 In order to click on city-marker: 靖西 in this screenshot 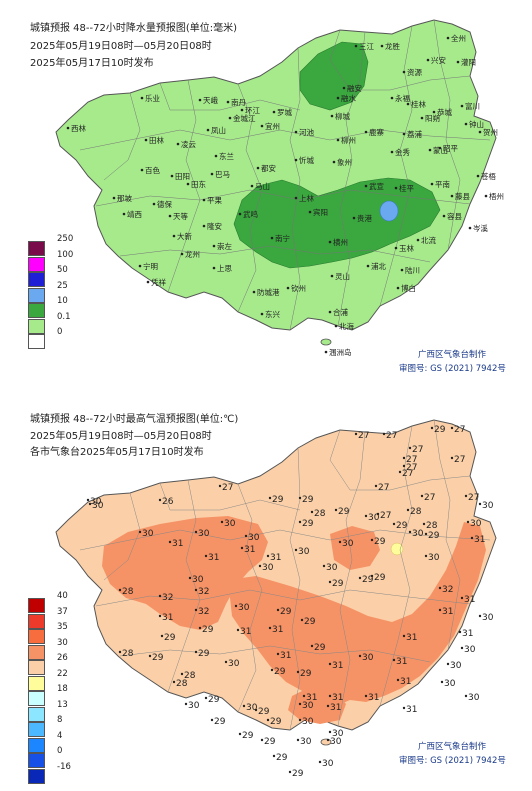, I will do `click(132, 214)`.